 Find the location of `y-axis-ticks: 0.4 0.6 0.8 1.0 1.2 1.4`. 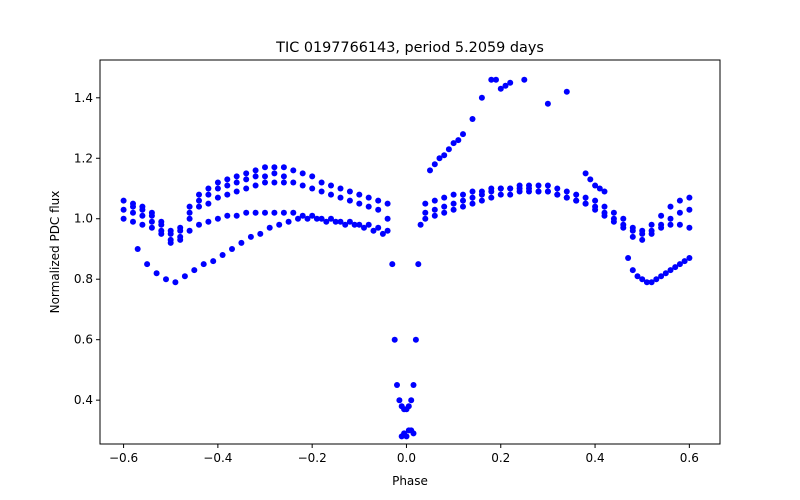

y-axis-ticks: 0.4 0.6 0.8 1.0 1.2 1.4 is located at coordinates (87, 249).